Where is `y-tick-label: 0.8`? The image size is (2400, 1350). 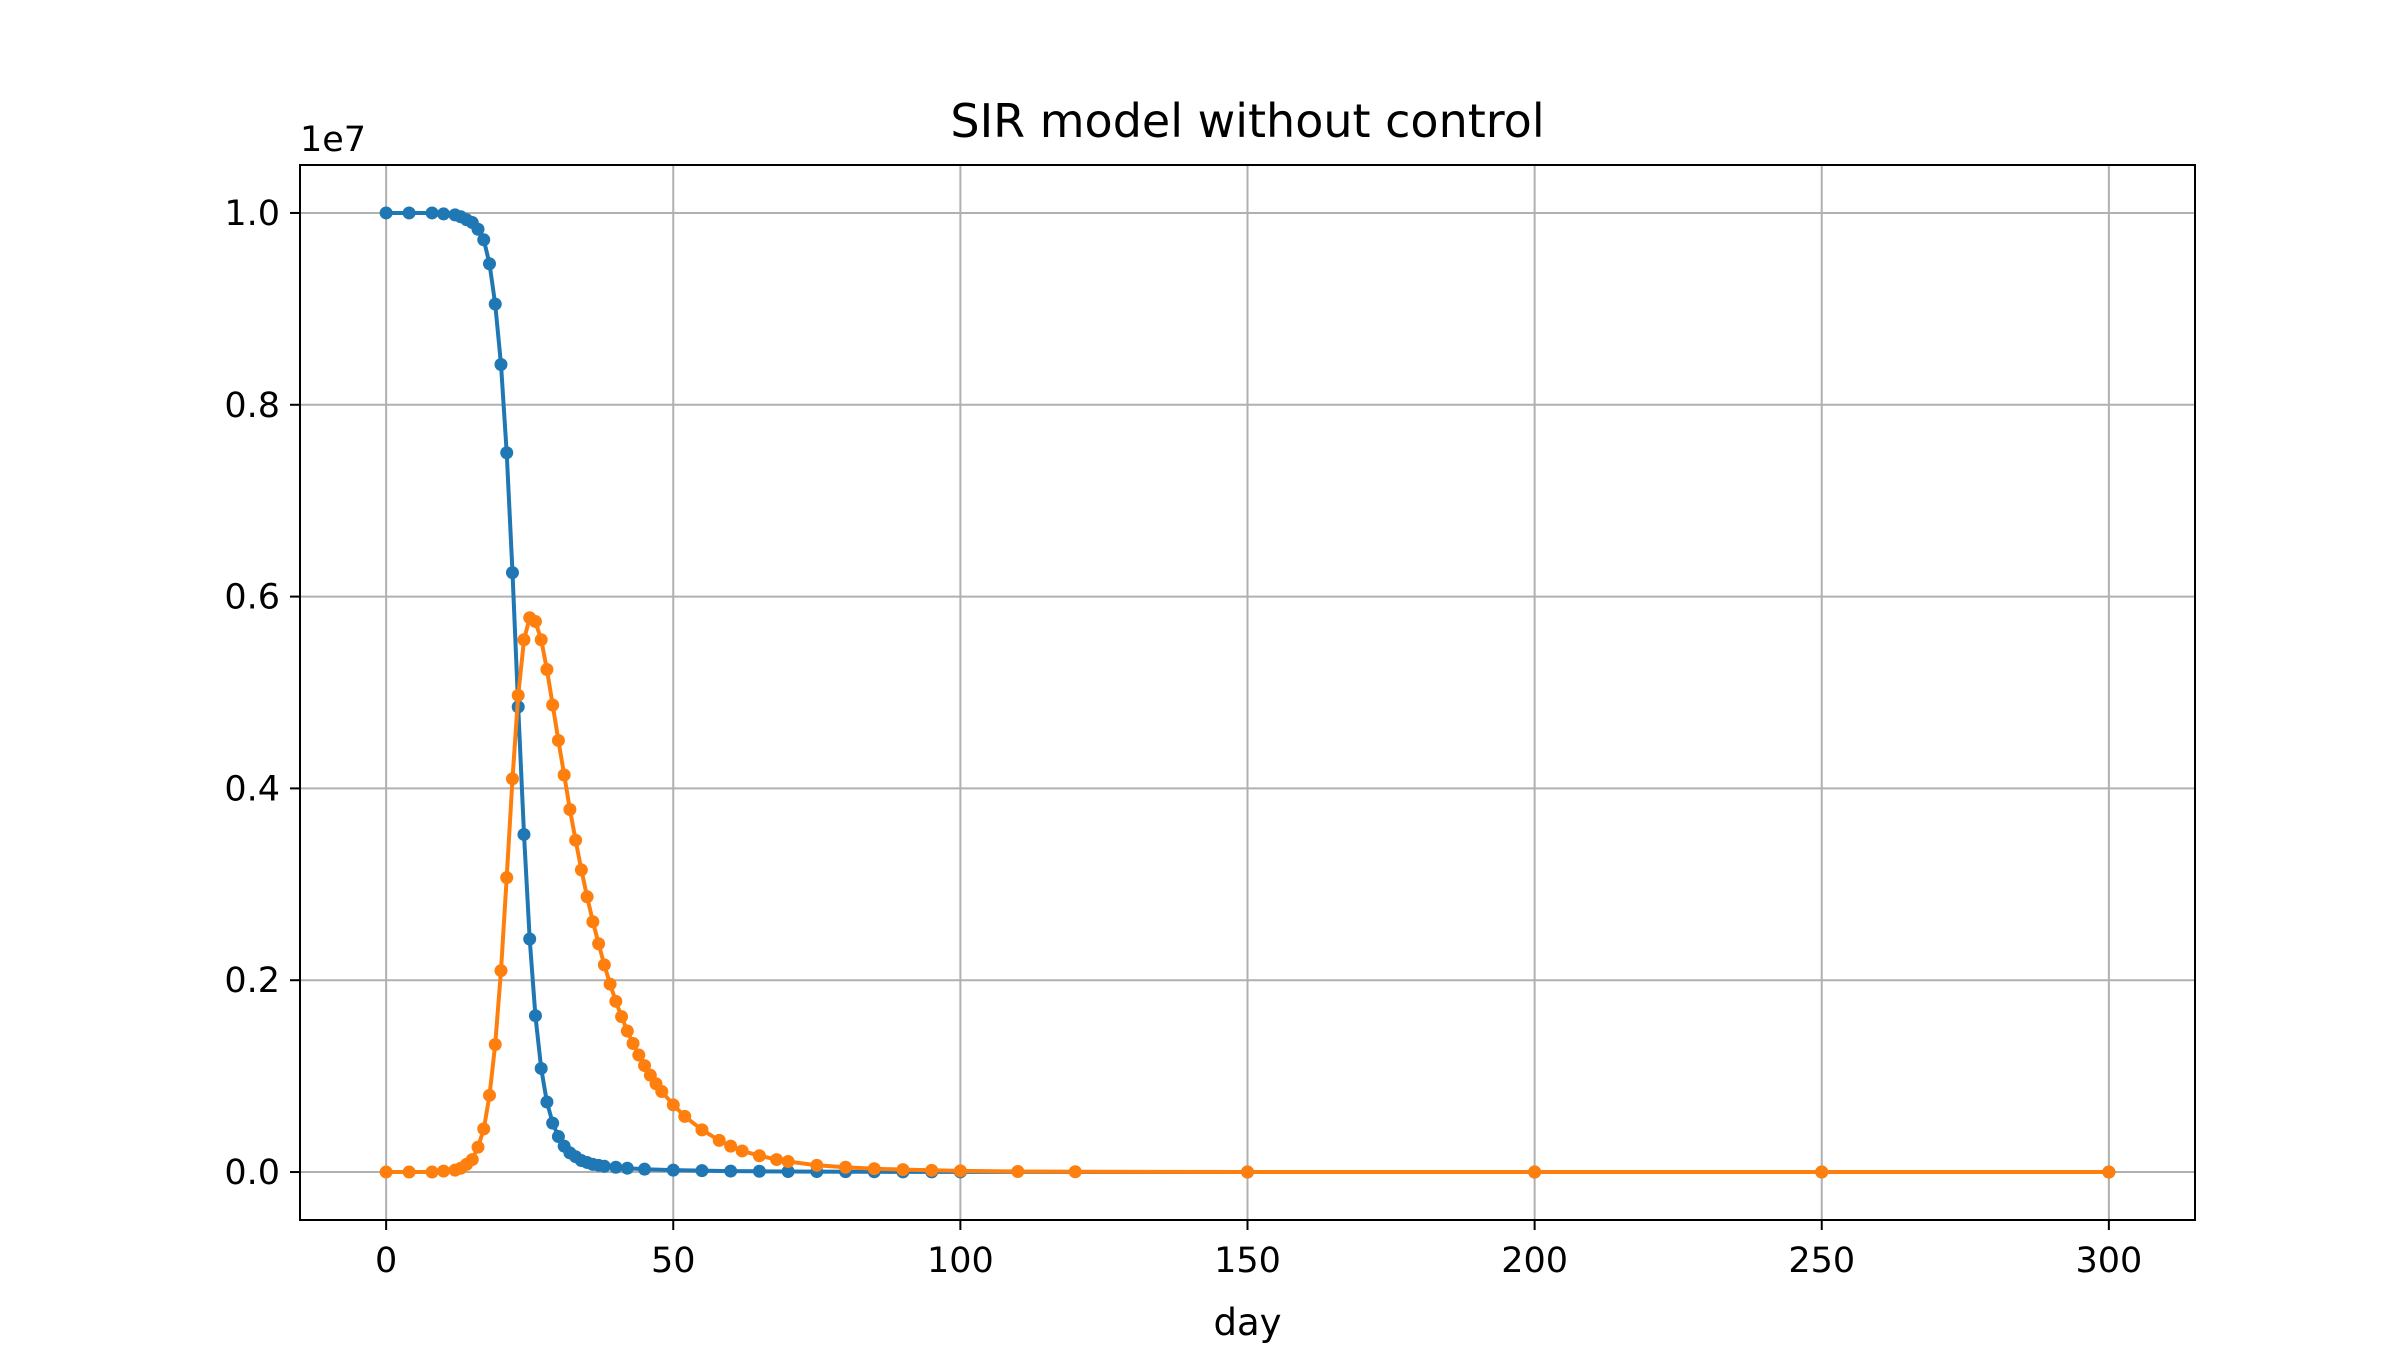
y-tick-label: 0.8 is located at coordinates (252, 406).